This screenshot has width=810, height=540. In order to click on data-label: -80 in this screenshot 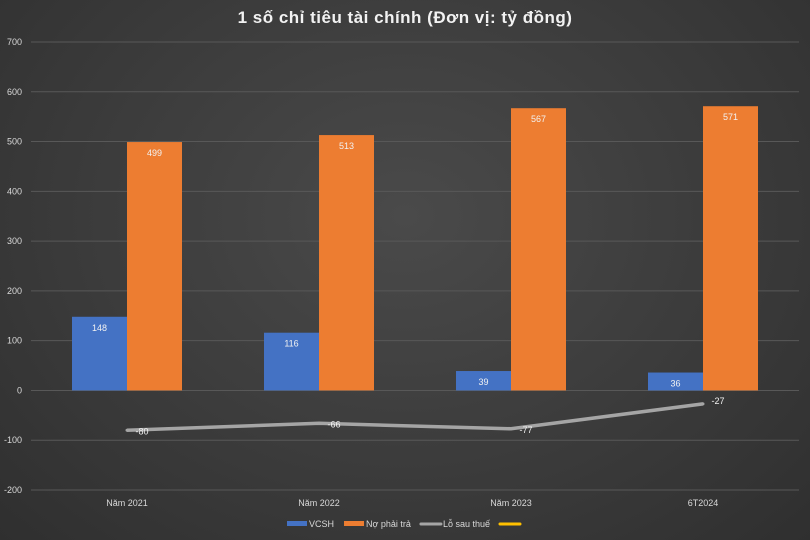, I will do `click(141, 431)`.